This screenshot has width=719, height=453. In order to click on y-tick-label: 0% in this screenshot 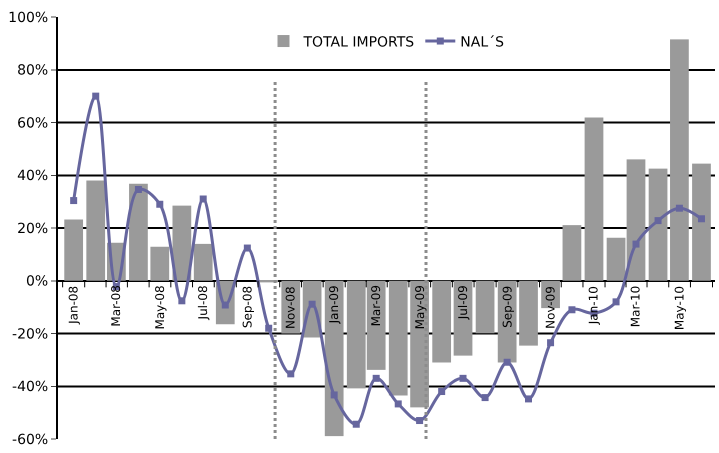, I will do `click(37, 282)`.